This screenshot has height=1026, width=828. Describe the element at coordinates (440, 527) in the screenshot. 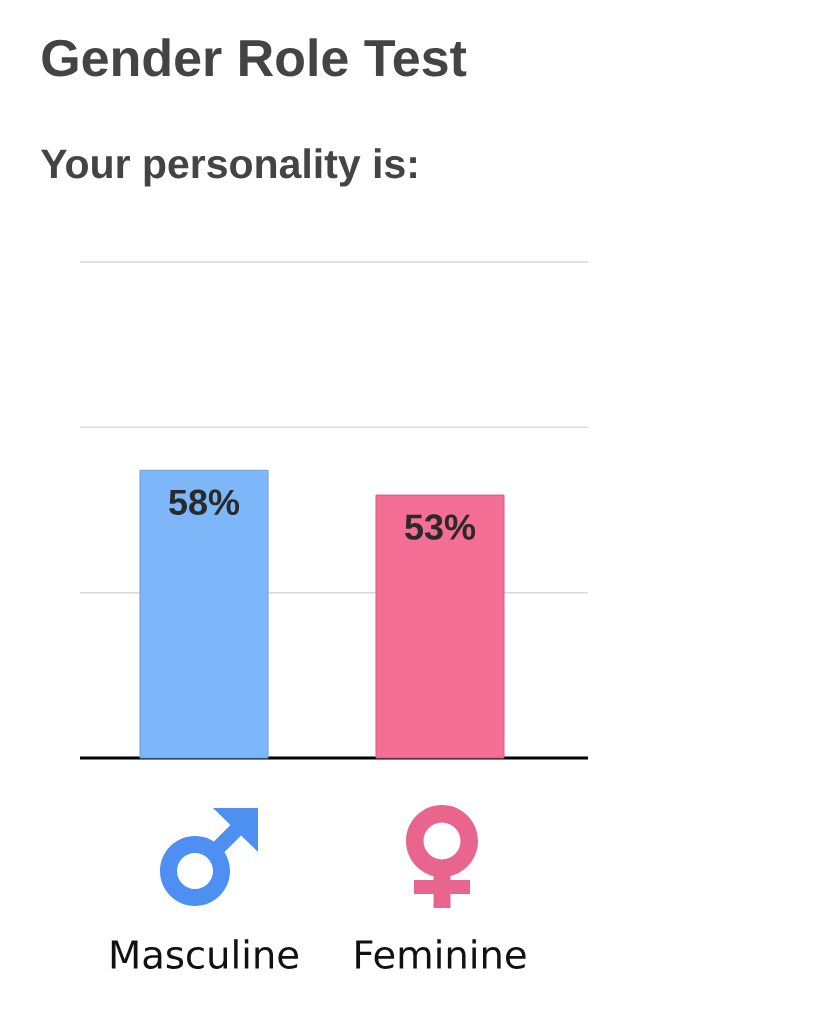

I see `data-label: 53%` at that location.